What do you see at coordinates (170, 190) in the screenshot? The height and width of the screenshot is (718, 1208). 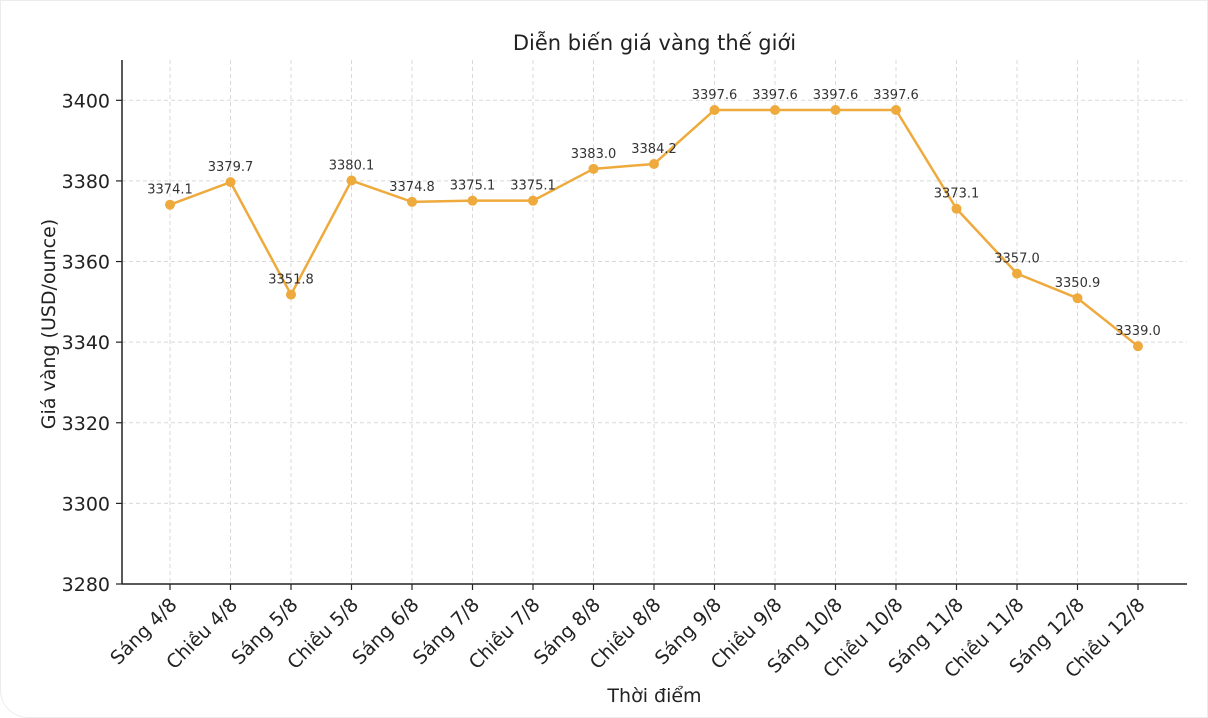 I see `data-label: 3374.1` at bounding box center [170, 190].